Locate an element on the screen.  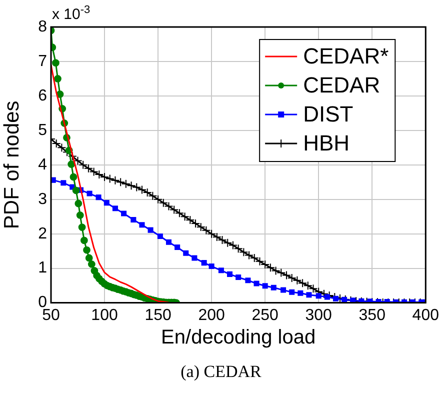
y-tick-label: 2 is located at coordinates (43, 233).